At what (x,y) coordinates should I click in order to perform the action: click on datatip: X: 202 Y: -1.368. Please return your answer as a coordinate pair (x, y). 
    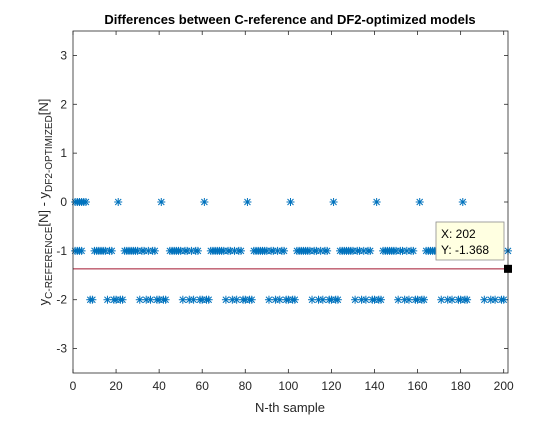
    Looking at the image, I should click on (473, 247).